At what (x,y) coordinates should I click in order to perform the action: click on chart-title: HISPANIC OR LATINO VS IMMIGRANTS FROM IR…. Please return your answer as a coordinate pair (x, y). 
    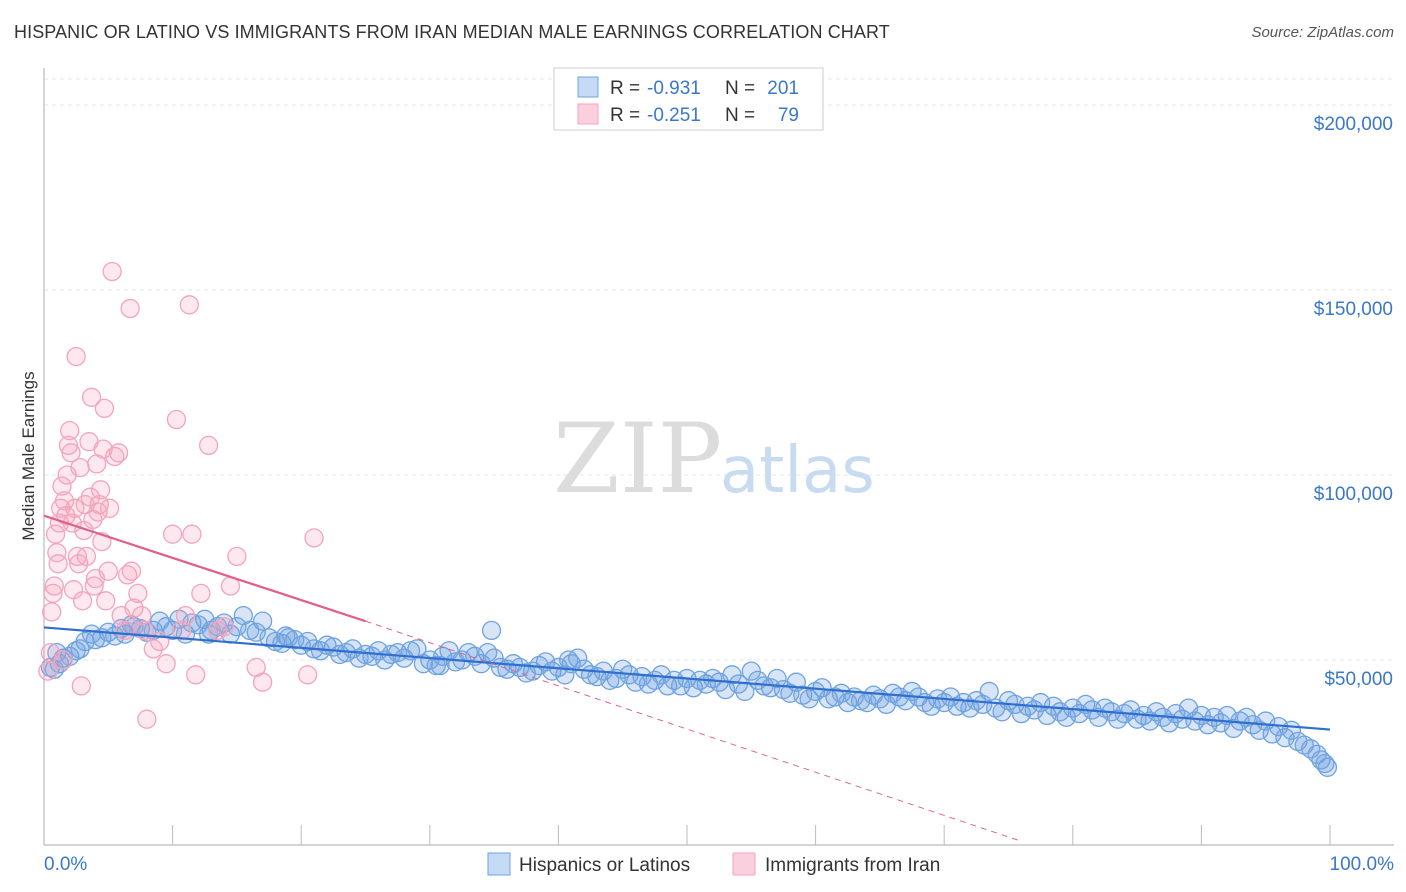
    Looking at the image, I should click on (452, 32).